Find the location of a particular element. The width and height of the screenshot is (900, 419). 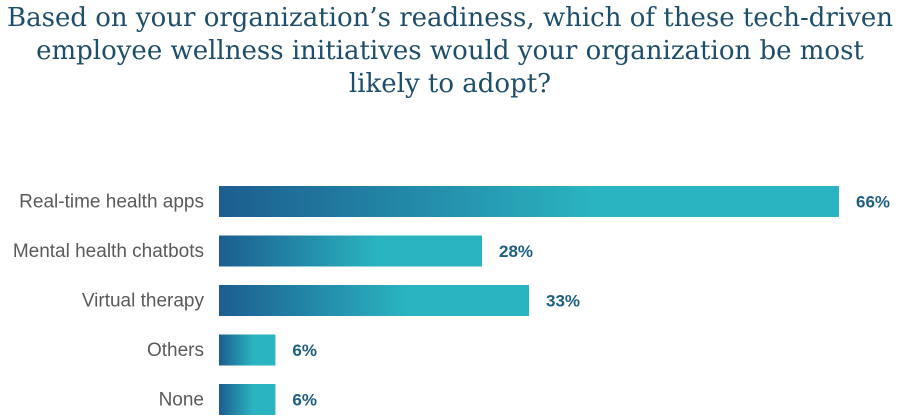

category-label-2: Virtual therapy is located at coordinates (143, 301).